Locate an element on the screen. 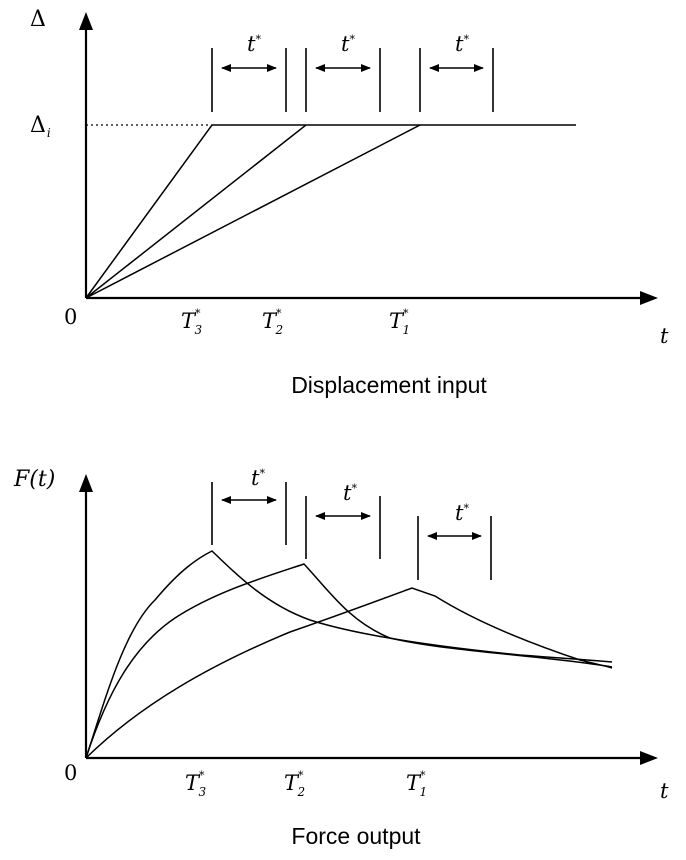  displacement-ramp-T1 is located at coordinates (253, 211).